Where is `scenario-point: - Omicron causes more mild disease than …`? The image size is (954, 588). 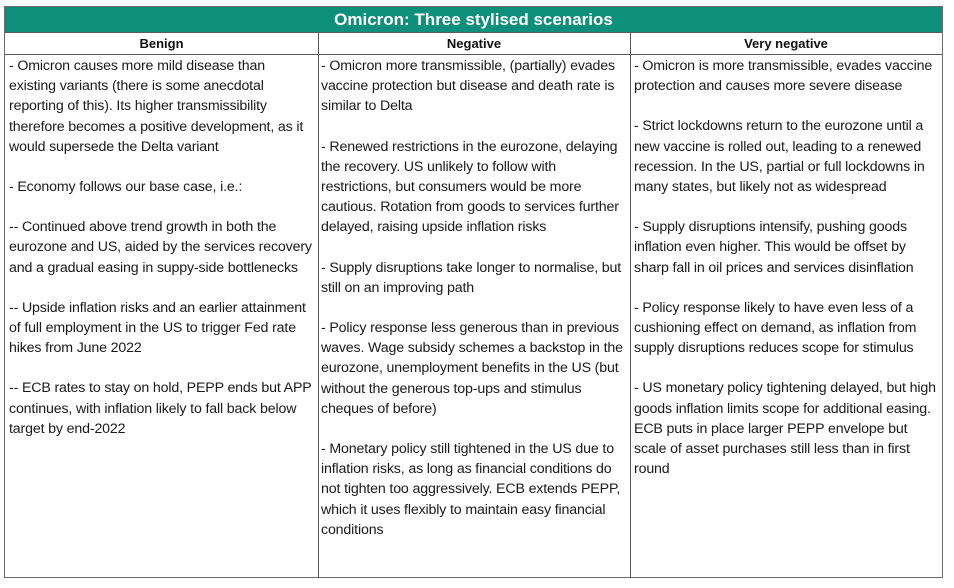 scenario-point: - Omicron causes more mild disease than … is located at coordinates (156, 106).